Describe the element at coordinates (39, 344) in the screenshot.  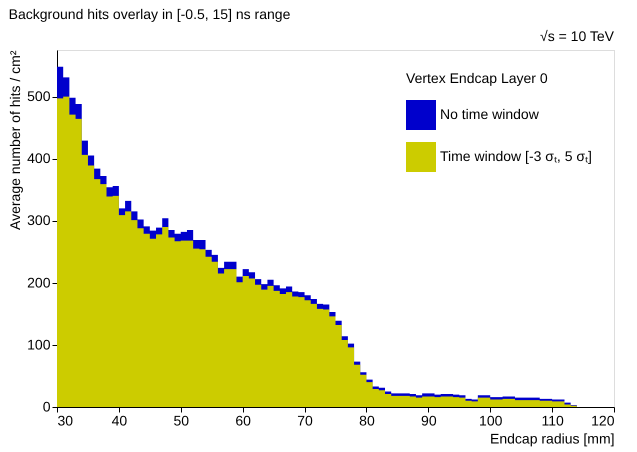
I see `y-tick-label: 100` at that location.